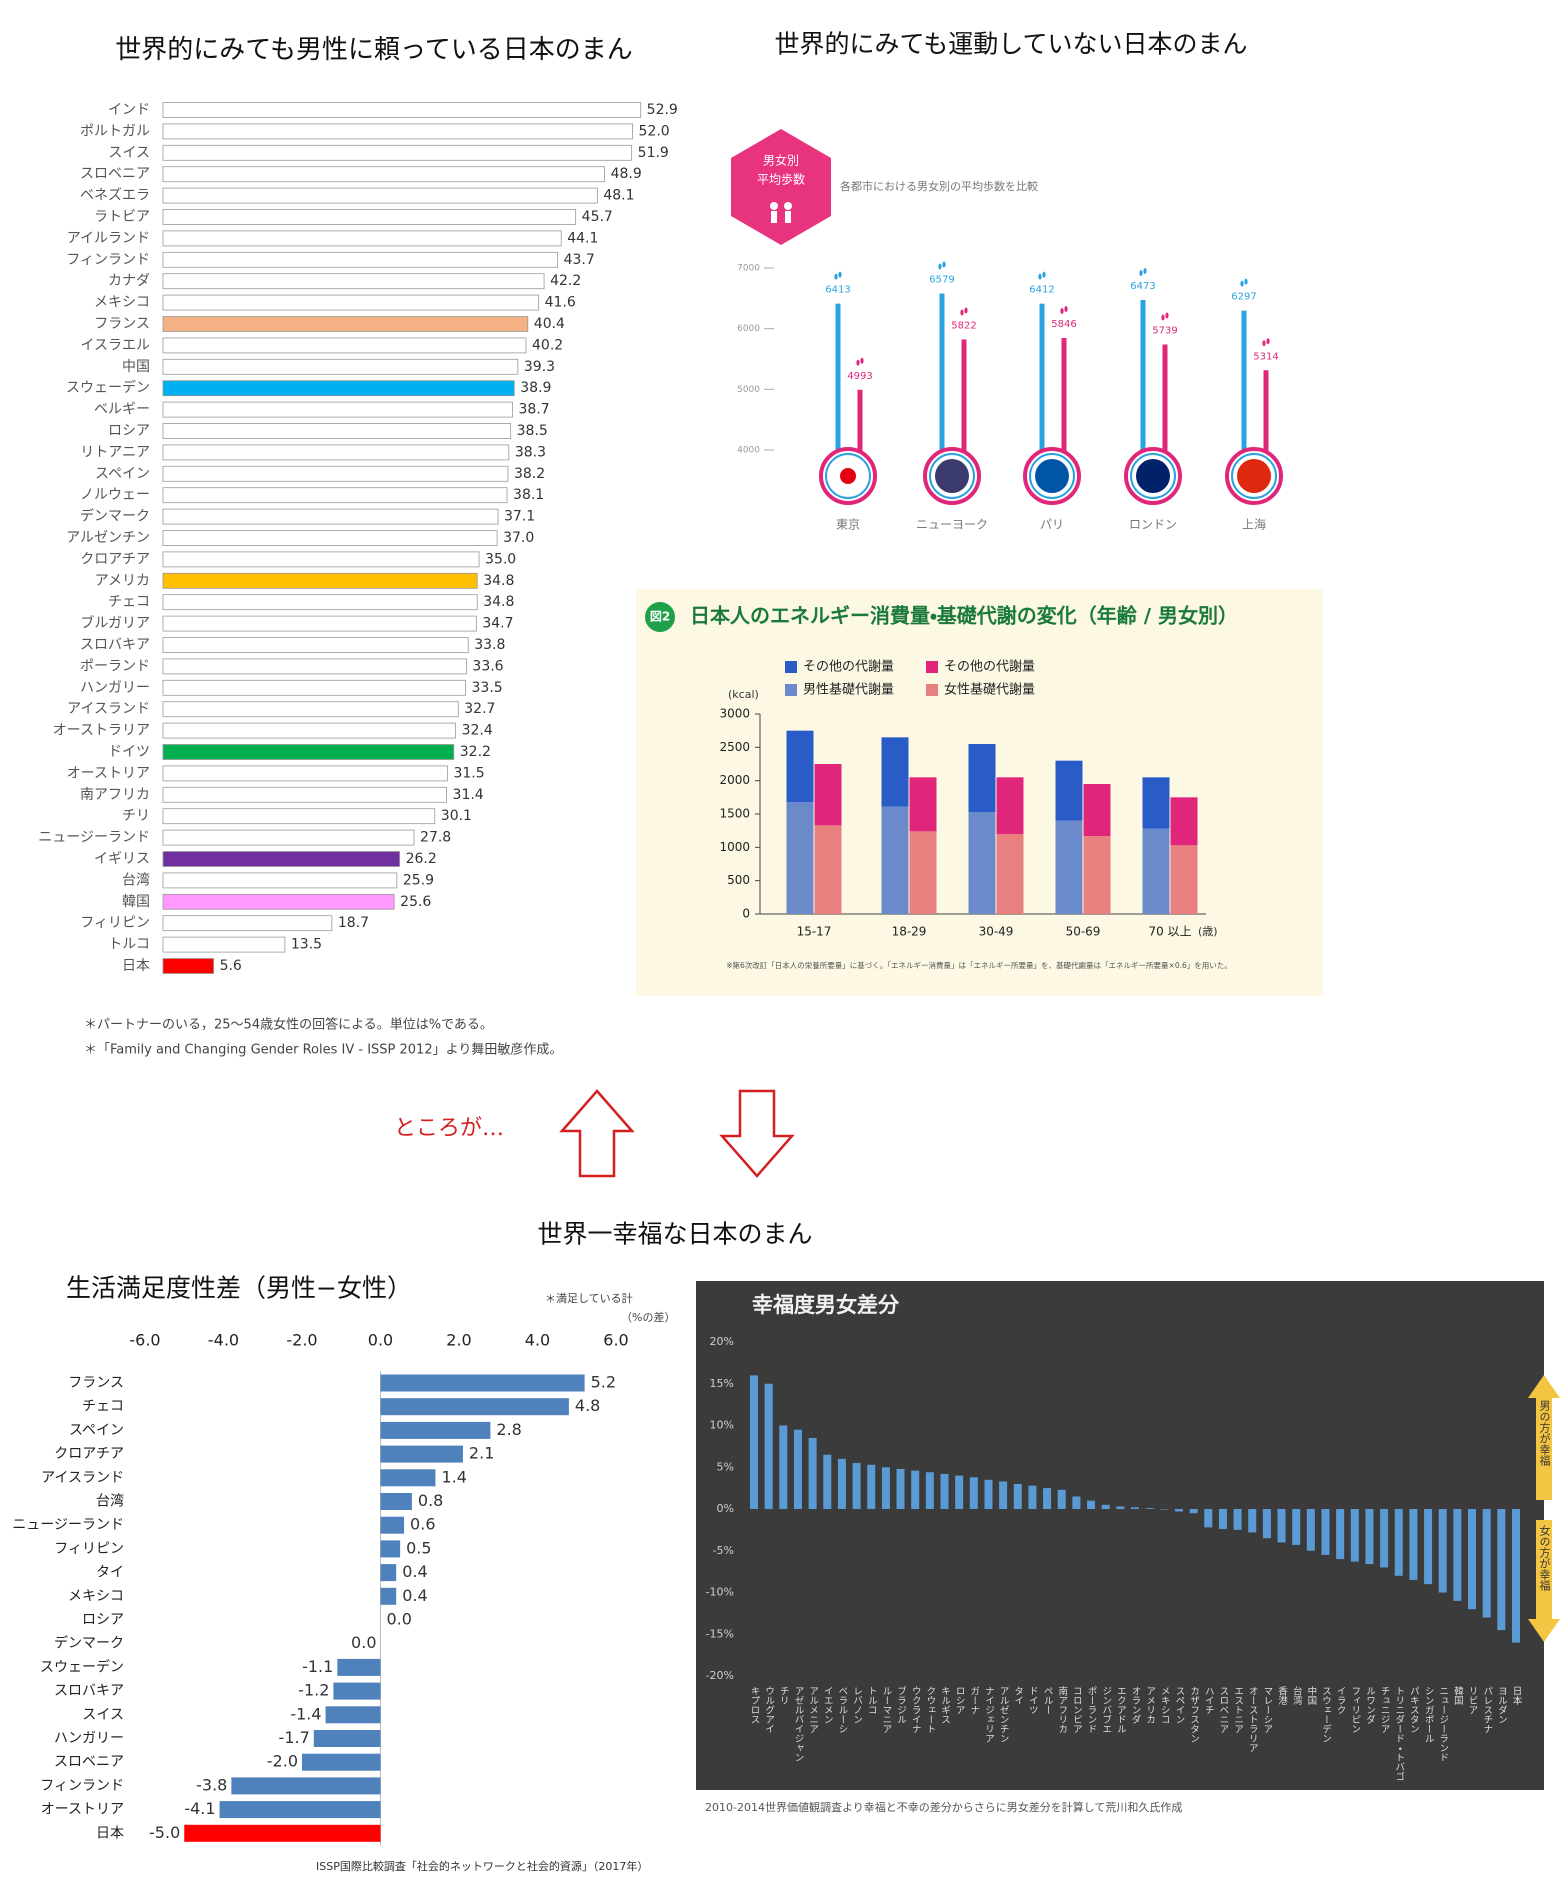 The image size is (1568, 1894). I want to click on value-label: 32.2, so click(475, 752).